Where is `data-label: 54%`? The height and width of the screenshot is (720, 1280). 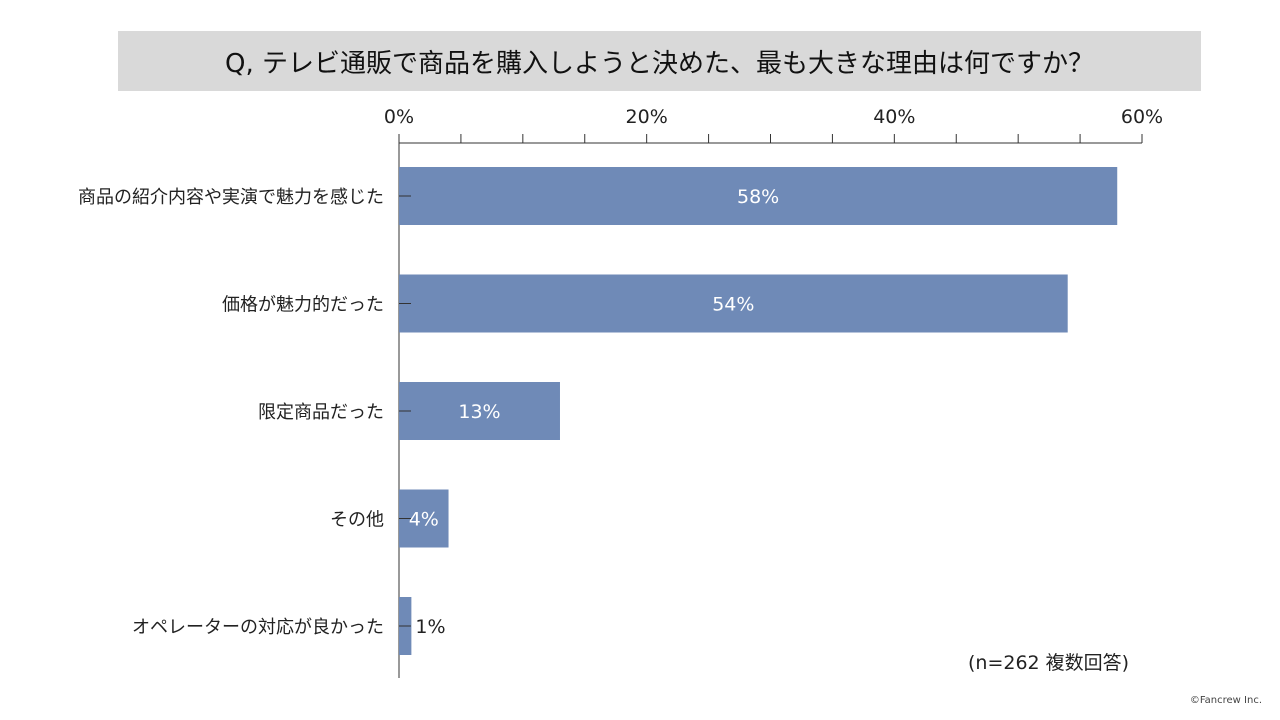 data-label: 54% is located at coordinates (733, 305).